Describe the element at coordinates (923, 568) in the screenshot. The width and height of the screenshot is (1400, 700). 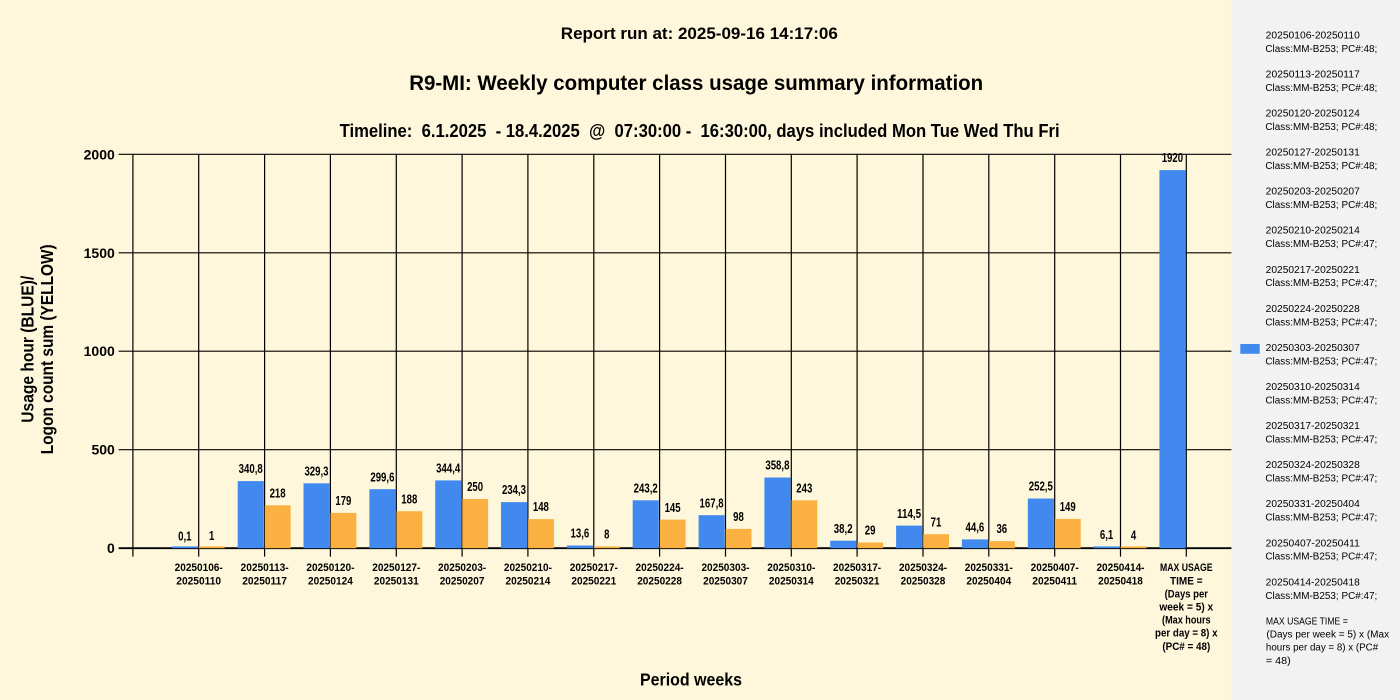
I see `svg-text: 20250324-` at that location.